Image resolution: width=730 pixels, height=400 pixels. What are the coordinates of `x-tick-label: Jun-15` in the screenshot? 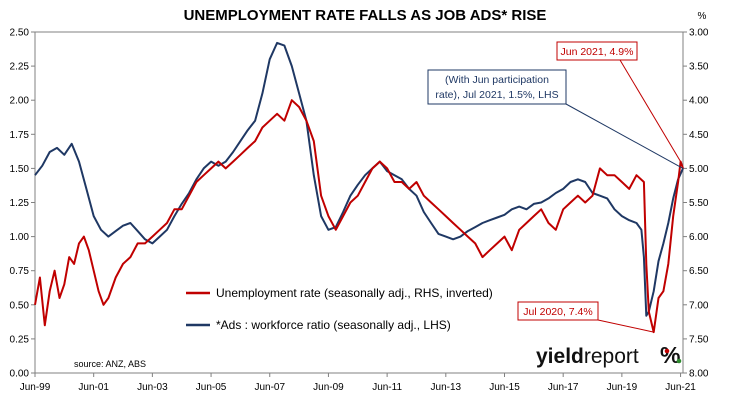 It's located at (504, 387).